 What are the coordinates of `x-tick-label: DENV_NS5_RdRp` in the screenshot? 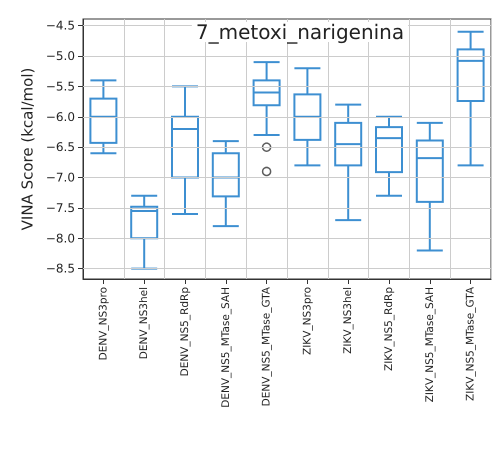 It's located at (185, 331).